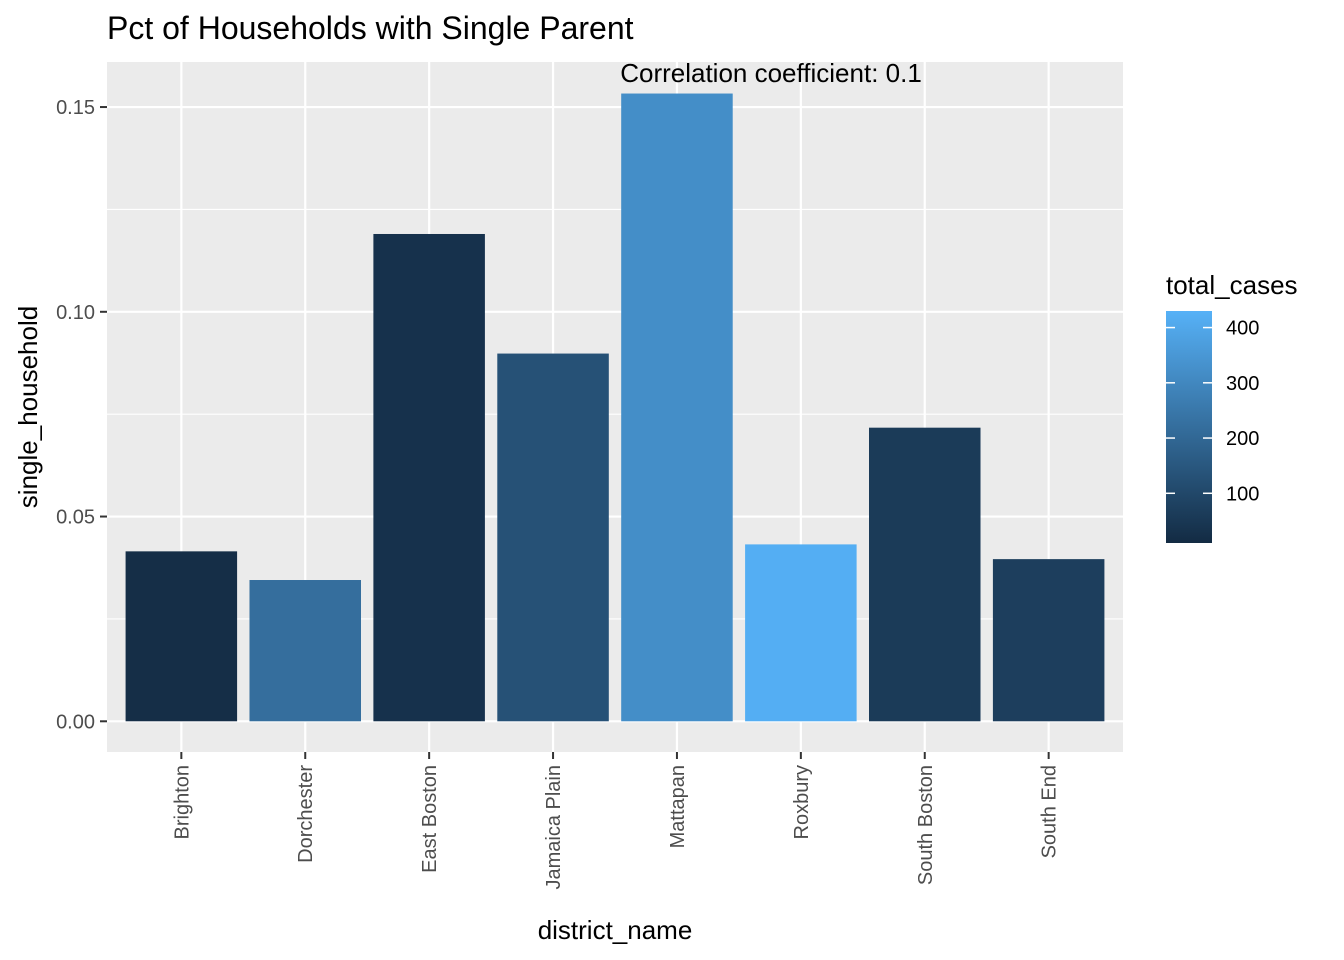 This screenshot has height=960, width=1344. I want to click on y-axis: 0.00 0.05 0.10 0.15, so click(81, 415).